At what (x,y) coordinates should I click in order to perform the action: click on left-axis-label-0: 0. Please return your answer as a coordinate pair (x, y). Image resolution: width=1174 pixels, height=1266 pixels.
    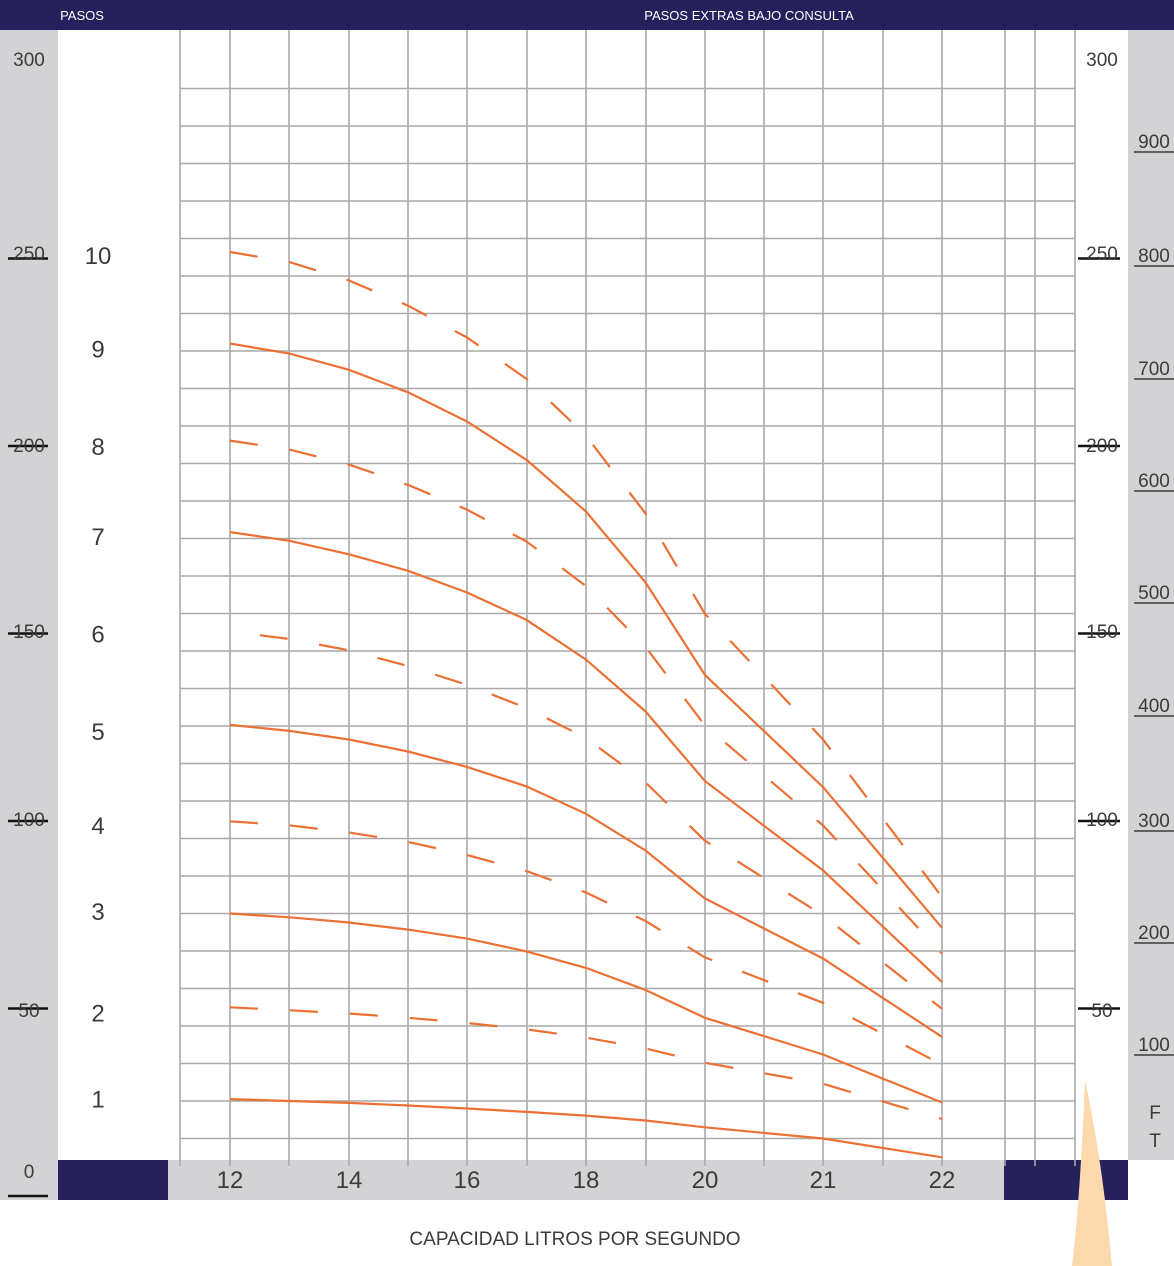
    Looking at the image, I should click on (29, 1172).